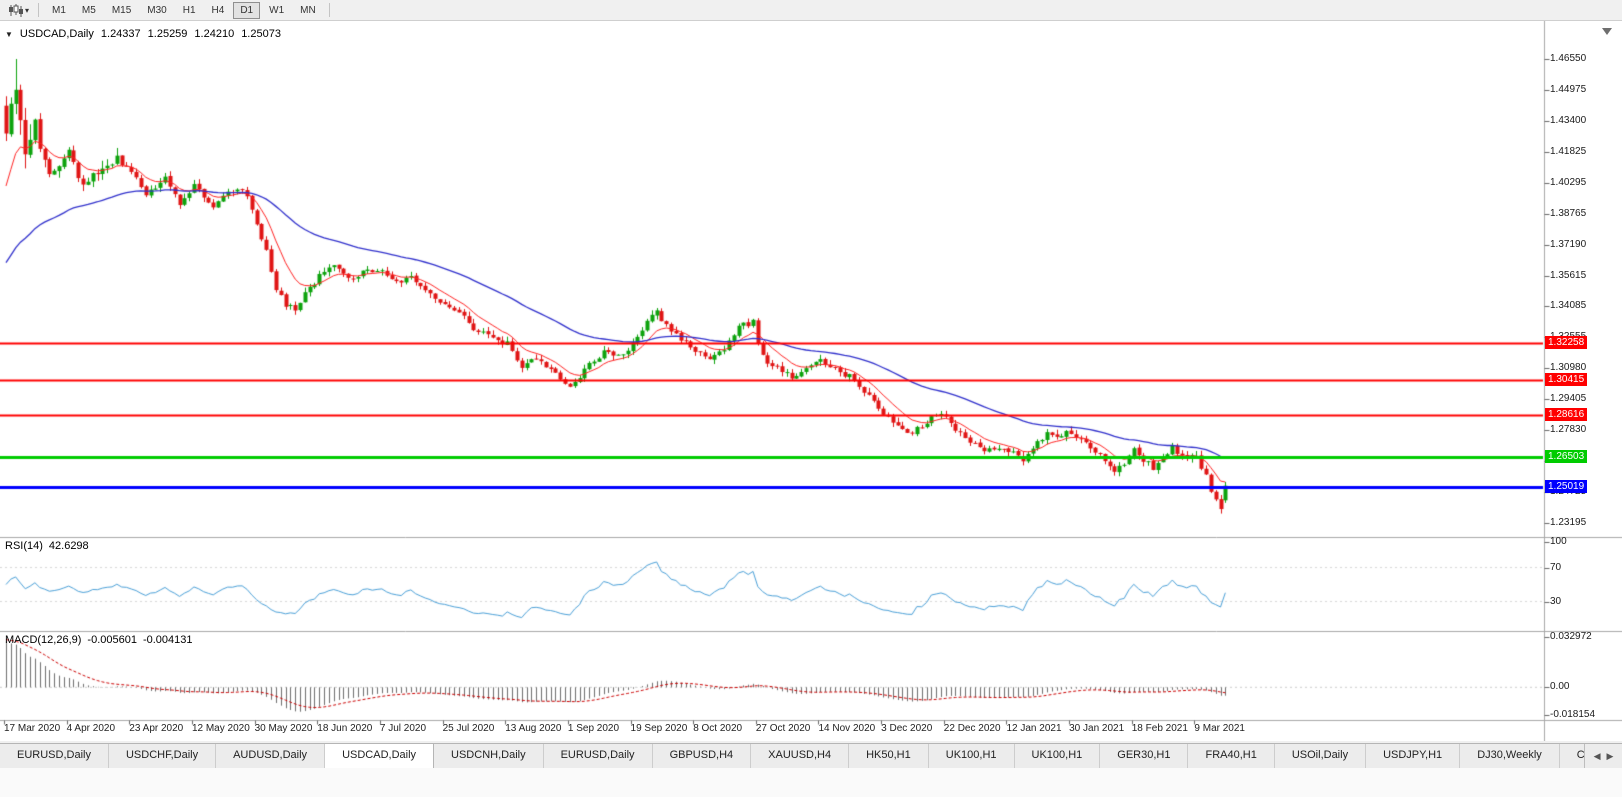 The image size is (1622, 797). What do you see at coordinates (1159, 728) in the screenshot?
I see `time-axis-label: 18 Feb 2021` at bounding box center [1159, 728].